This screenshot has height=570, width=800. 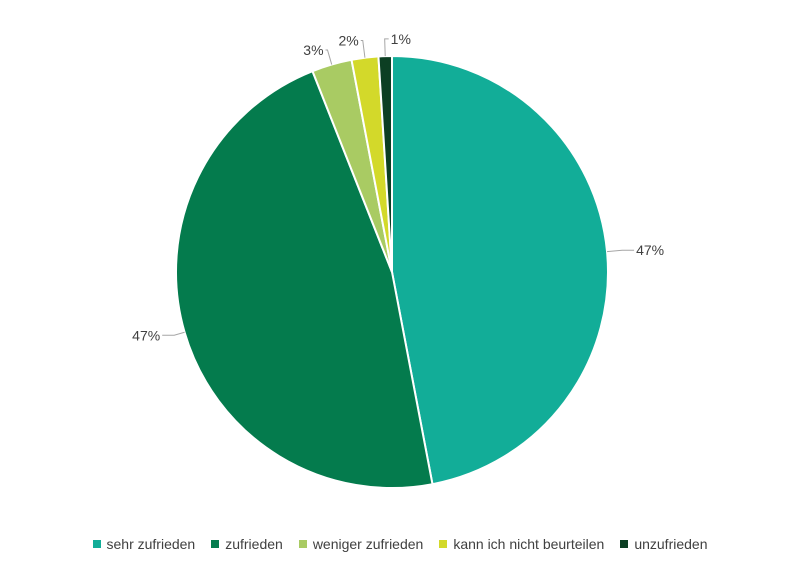 I want to click on legend-label: weniger zufrieden, so click(x=368, y=544).